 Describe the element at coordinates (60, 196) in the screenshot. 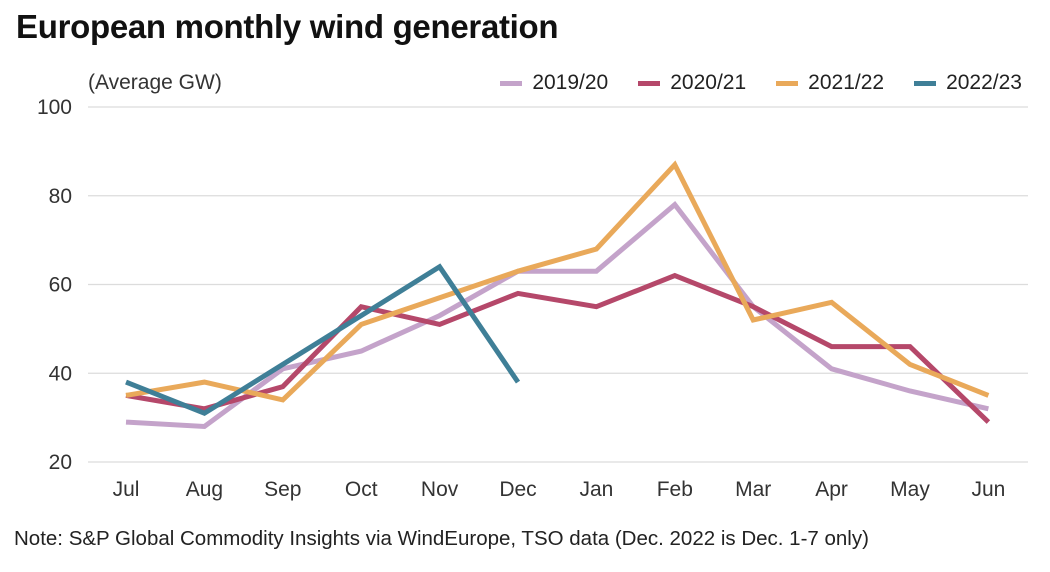

I see `y-tick-label-80: 80` at that location.